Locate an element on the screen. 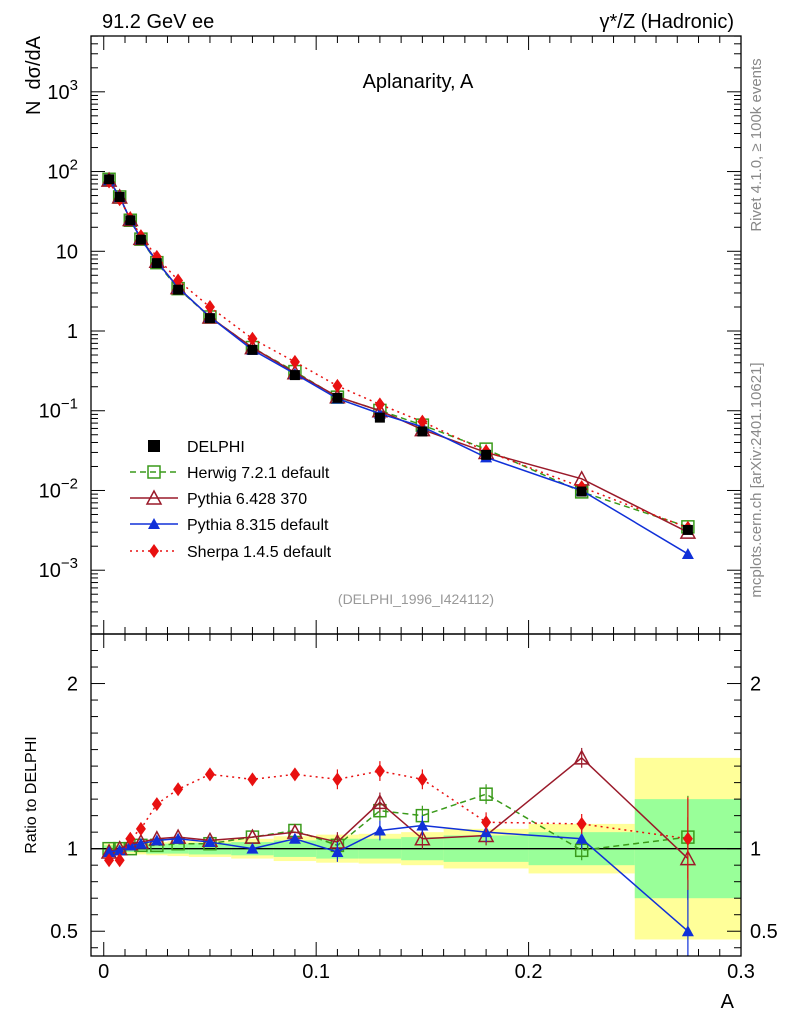  x-tick-label: 0.3 is located at coordinates (741, 972).